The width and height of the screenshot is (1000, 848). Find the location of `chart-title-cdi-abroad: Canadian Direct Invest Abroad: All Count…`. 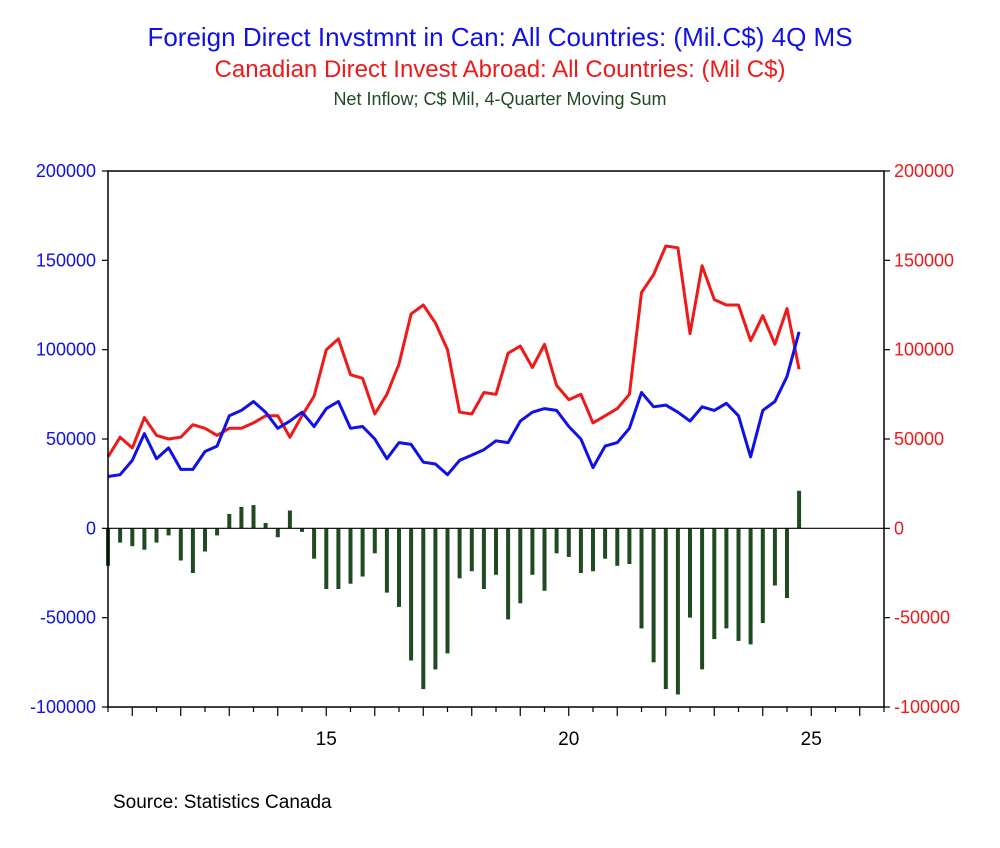

chart-title-cdi-abroad: Canadian Direct Invest Abroad: All Count… is located at coordinates (500, 69).